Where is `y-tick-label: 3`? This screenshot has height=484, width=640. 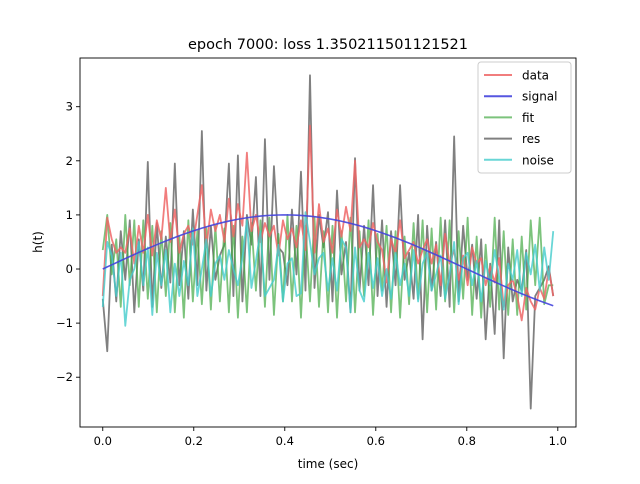 y-tick-label: 3 is located at coordinates (69, 107).